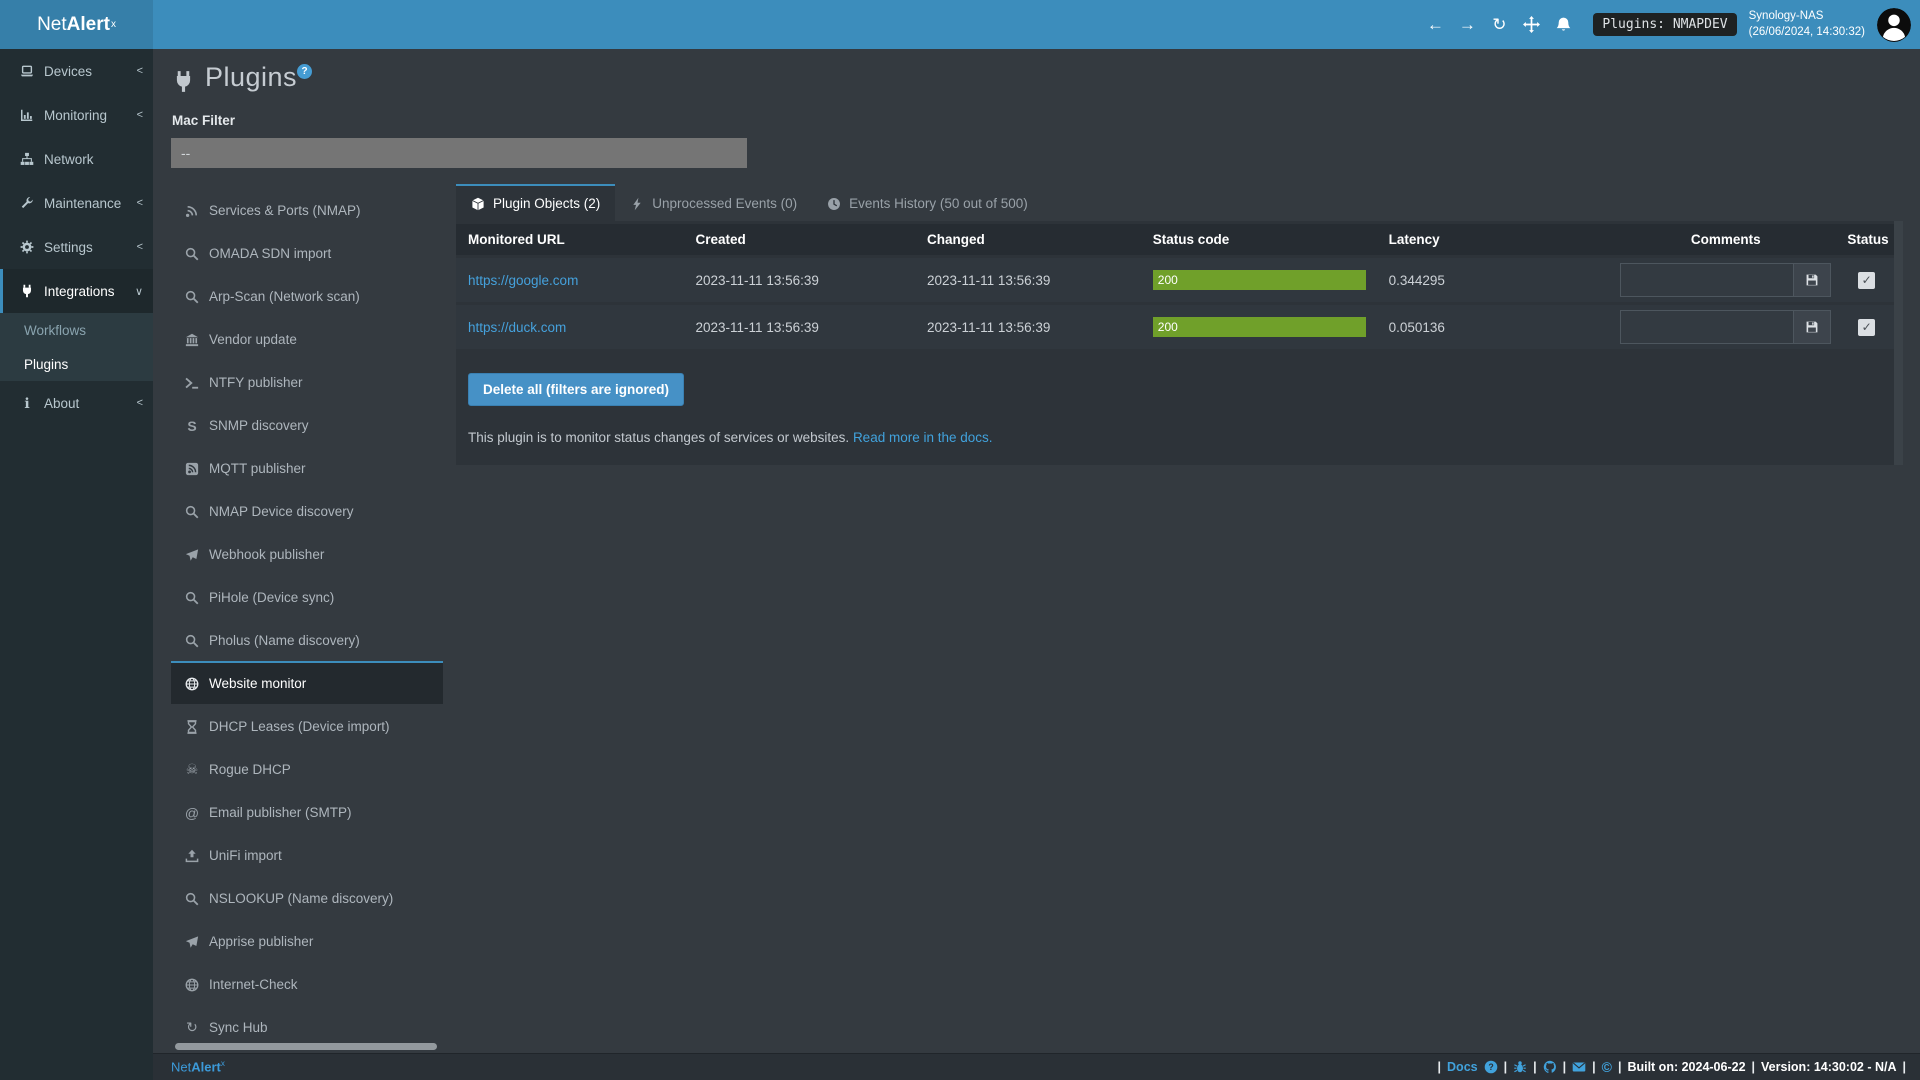 This screenshot has width=1920, height=1080. I want to click on bug-icon, so click(1520, 1067).